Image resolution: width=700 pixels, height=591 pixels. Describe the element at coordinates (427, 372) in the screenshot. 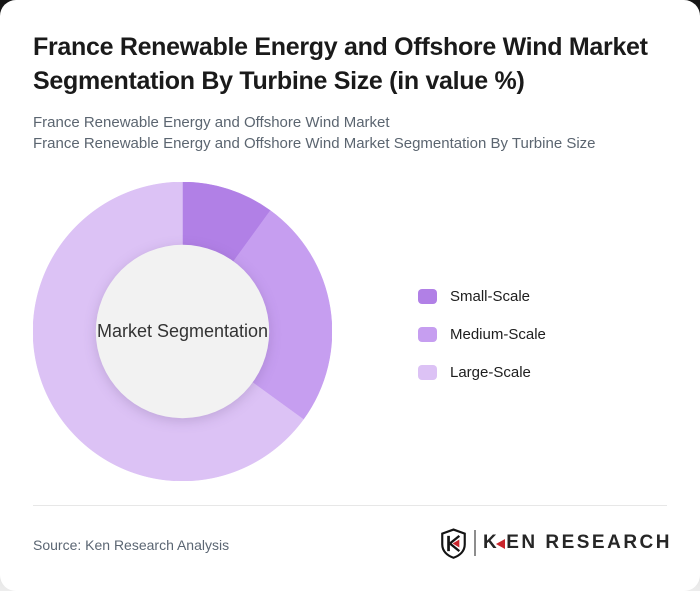

I see `legend-swatch-large-scale` at that location.